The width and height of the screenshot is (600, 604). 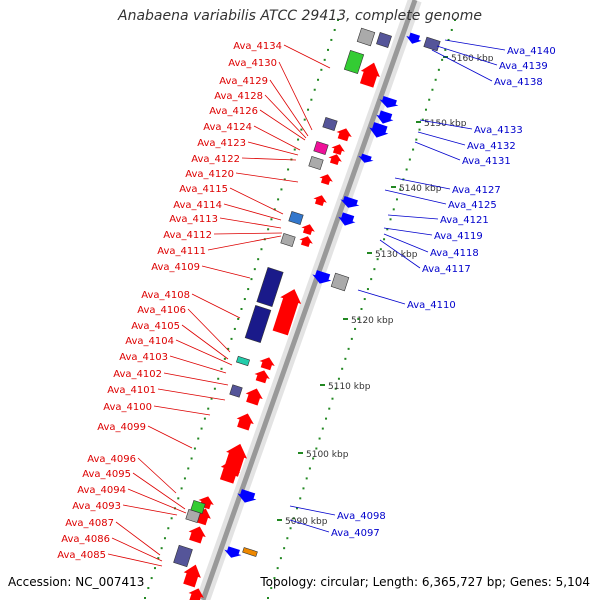 I want to click on gene-label: Ava_4133, so click(x=498, y=130).